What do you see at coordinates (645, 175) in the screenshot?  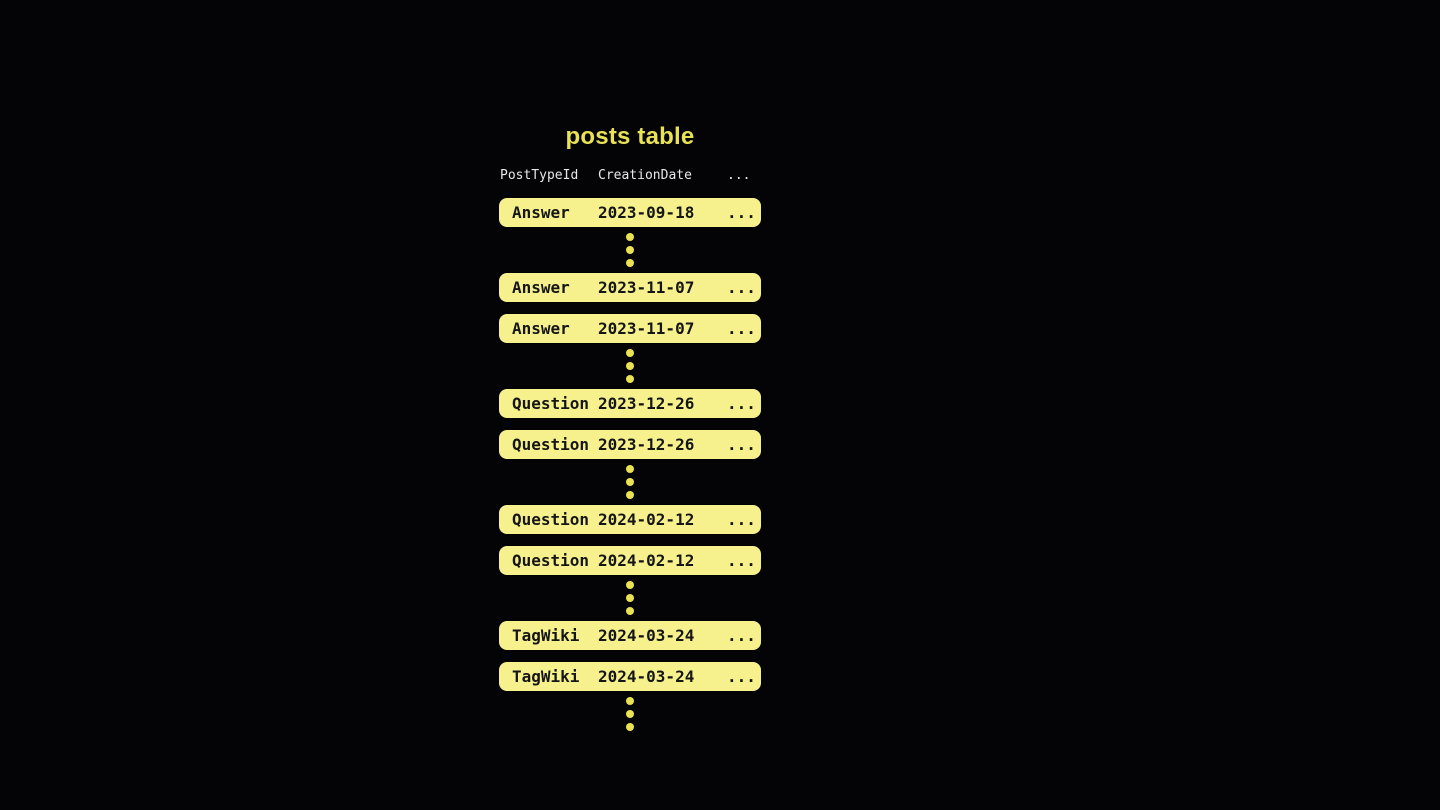 I see `column-header-creationdate: CreationDate` at bounding box center [645, 175].